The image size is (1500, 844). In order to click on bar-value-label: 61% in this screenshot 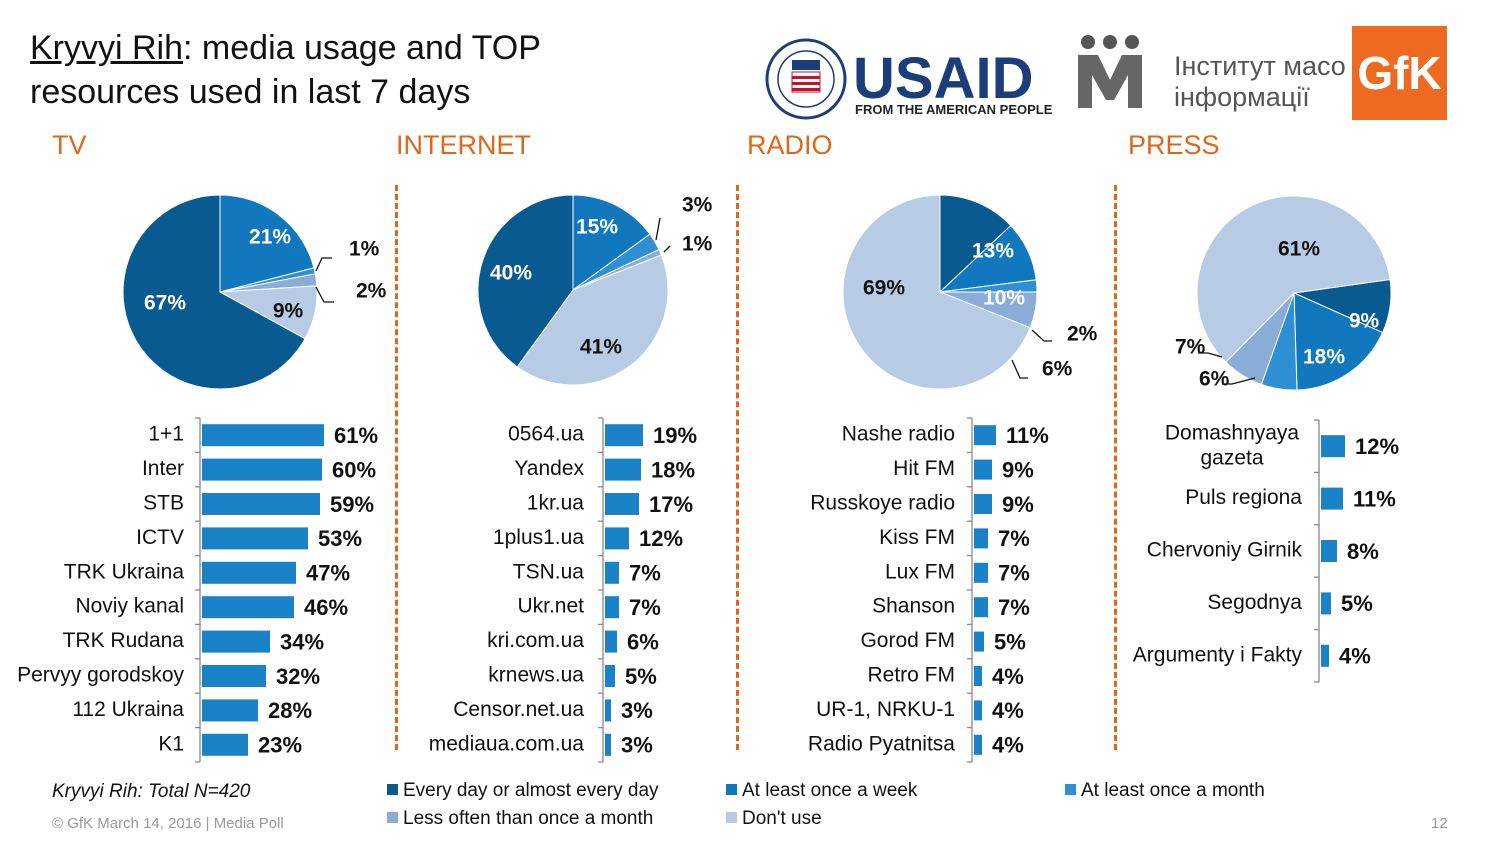, I will do `click(356, 435)`.